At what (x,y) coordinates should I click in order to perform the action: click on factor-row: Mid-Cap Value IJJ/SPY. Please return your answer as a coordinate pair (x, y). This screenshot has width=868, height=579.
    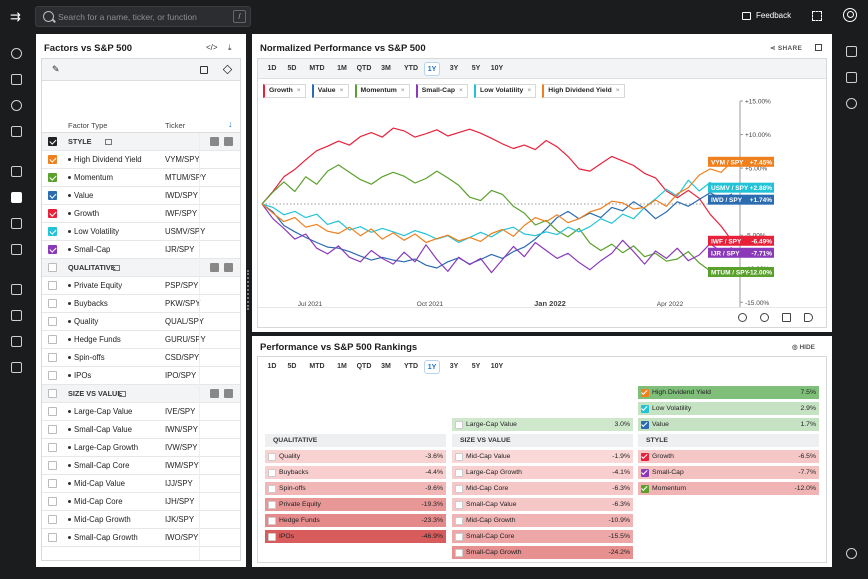
    Looking at the image, I should click on (141, 484).